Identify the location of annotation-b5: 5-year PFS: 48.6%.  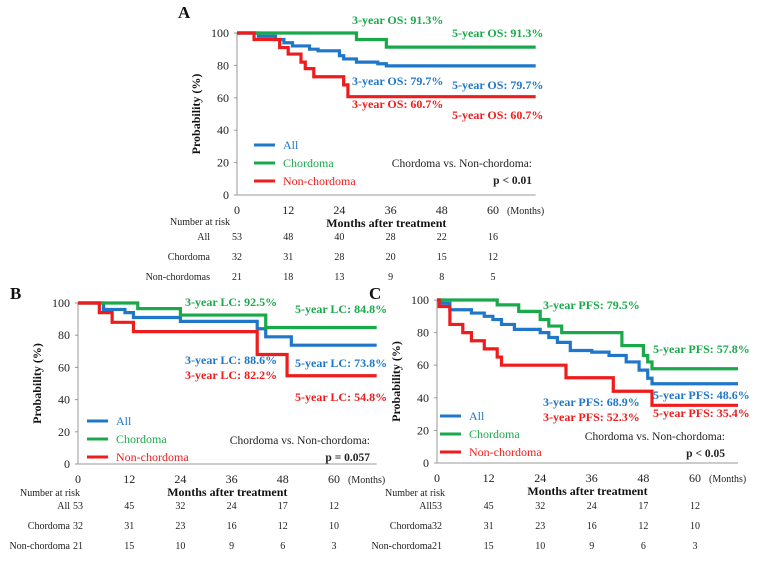
(701, 395).